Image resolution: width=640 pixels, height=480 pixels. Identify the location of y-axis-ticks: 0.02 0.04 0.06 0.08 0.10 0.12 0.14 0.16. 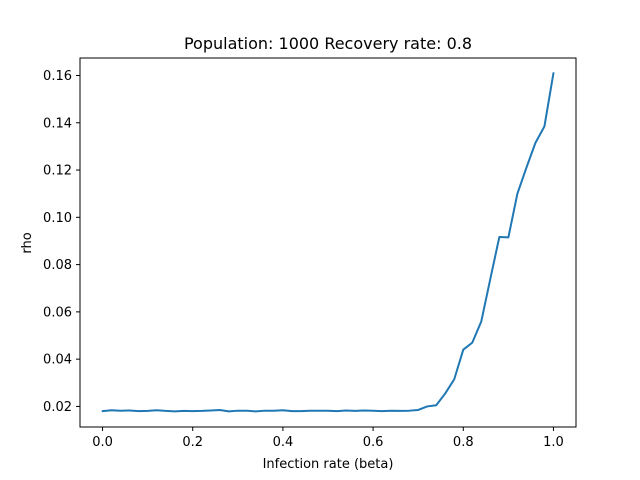
(61, 242).